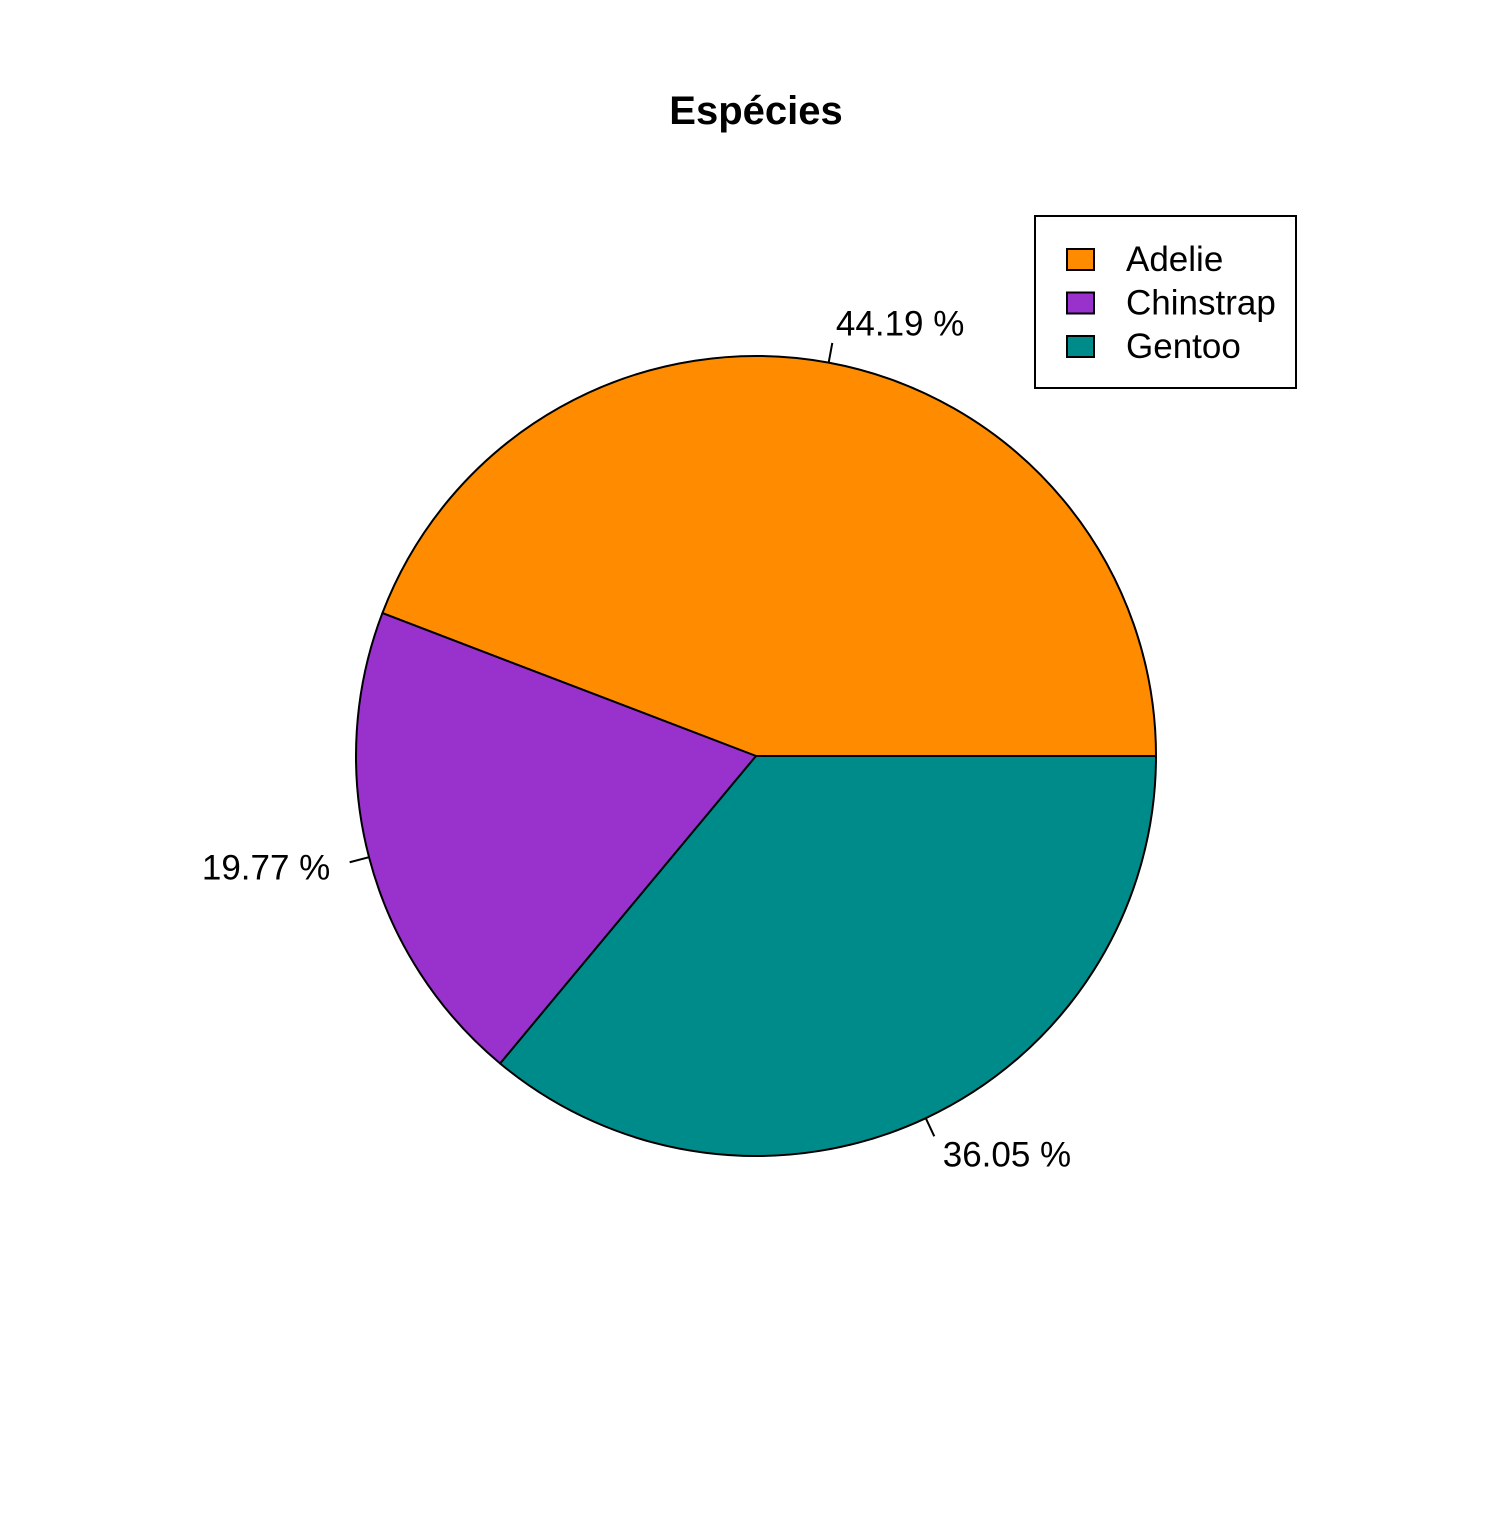 Image resolution: width=1512 pixels, height=1517 pixels. Describe the element at coordinates (1201, 303) in the screenshot. I see `legend-label-chinstrap: Chinstrap` at that location.